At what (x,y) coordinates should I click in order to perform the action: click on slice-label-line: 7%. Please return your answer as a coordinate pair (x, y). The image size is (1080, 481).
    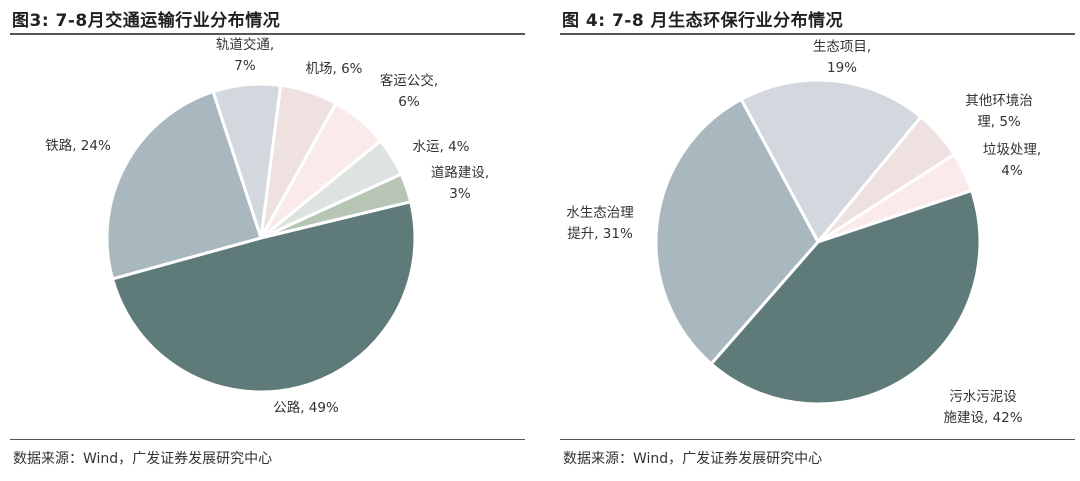
    Looking at the image, I should click on (245, 66).